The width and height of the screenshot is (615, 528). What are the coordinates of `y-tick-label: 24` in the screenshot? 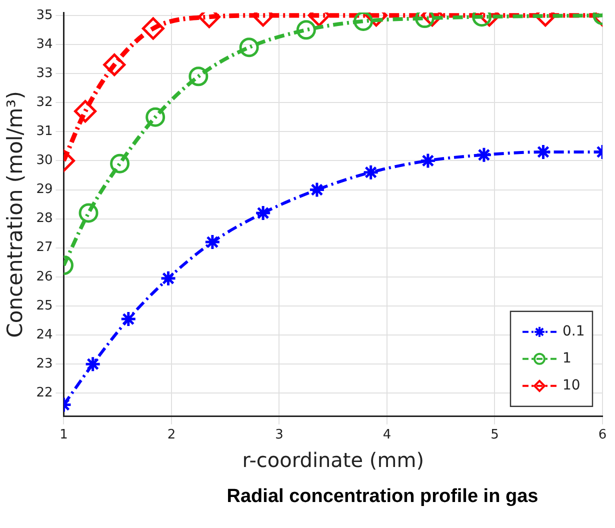 It's located at (44, 334).